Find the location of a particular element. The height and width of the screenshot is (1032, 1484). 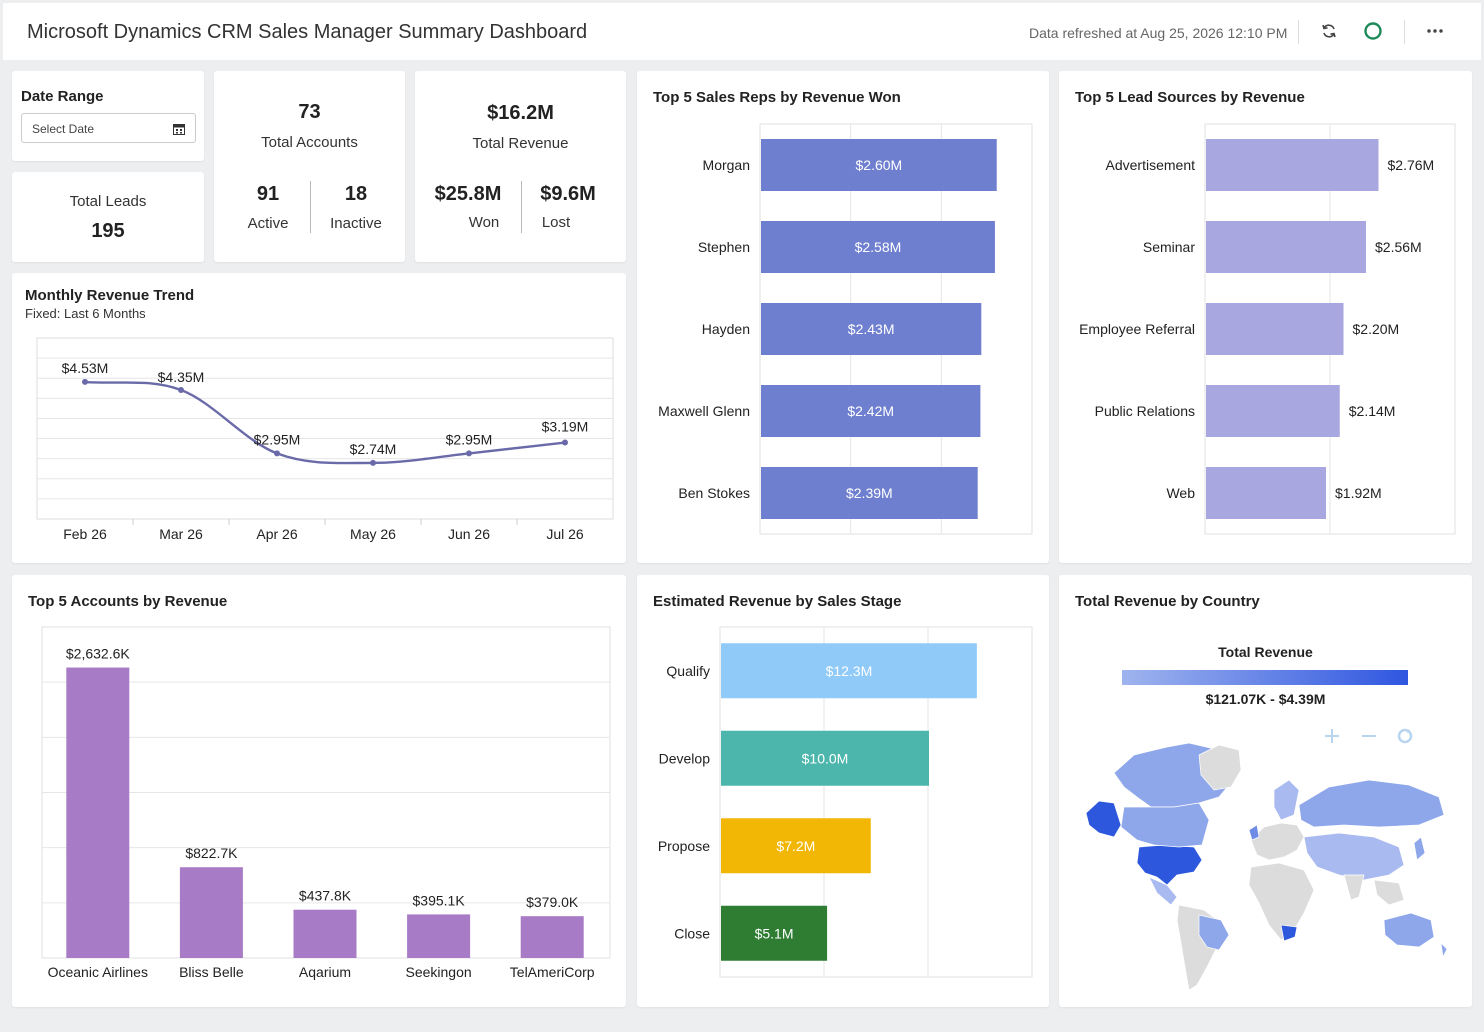

data-label: $2.20M is located at coordinates (1376, 329).